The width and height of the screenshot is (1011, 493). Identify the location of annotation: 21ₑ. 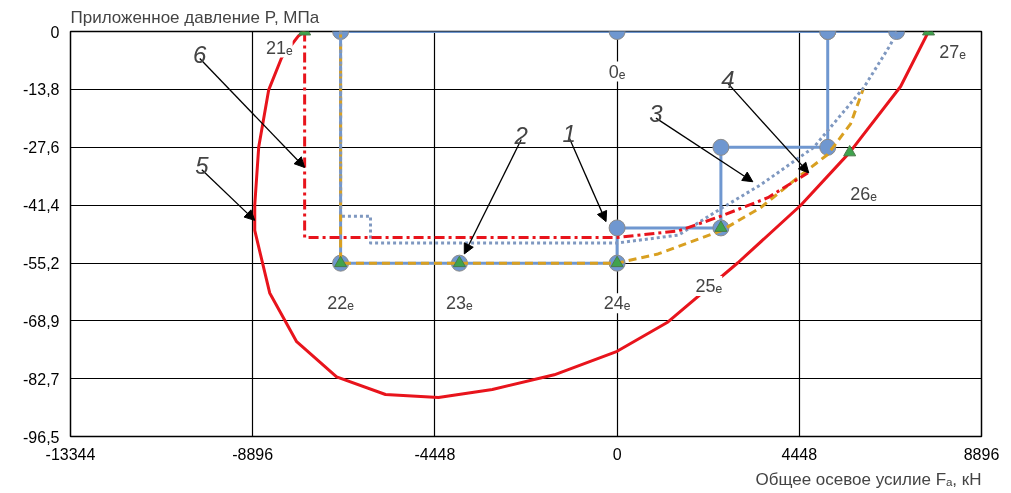
(279, 47).